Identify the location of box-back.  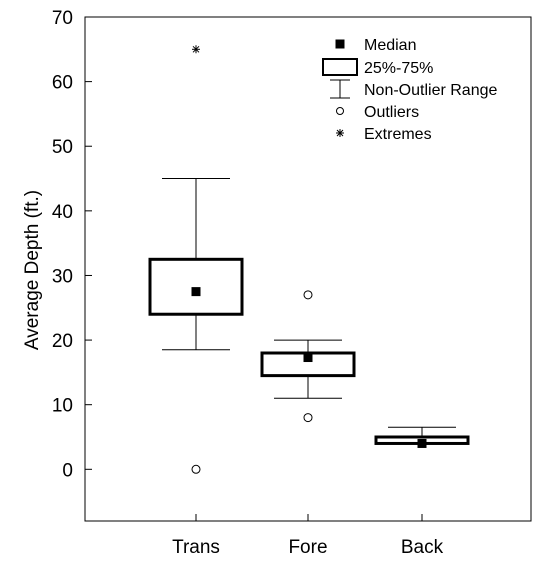
(422, 437).